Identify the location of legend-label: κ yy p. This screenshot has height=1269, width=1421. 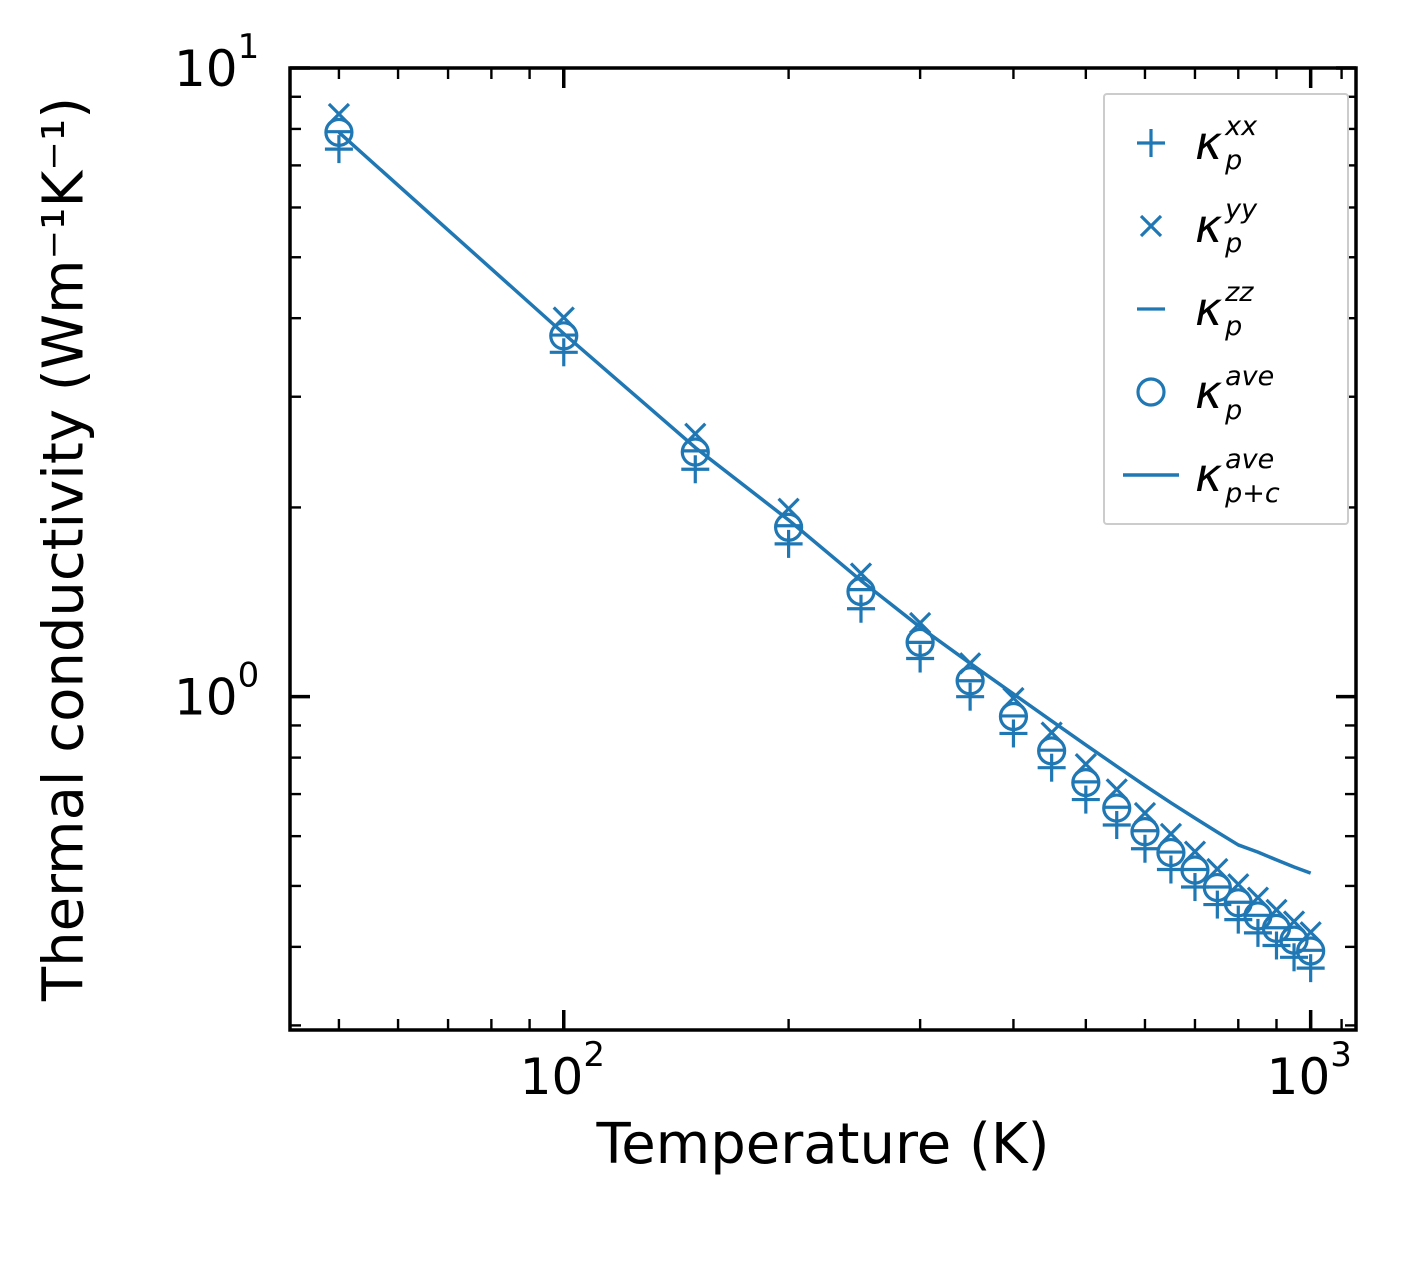
(1226, 227).